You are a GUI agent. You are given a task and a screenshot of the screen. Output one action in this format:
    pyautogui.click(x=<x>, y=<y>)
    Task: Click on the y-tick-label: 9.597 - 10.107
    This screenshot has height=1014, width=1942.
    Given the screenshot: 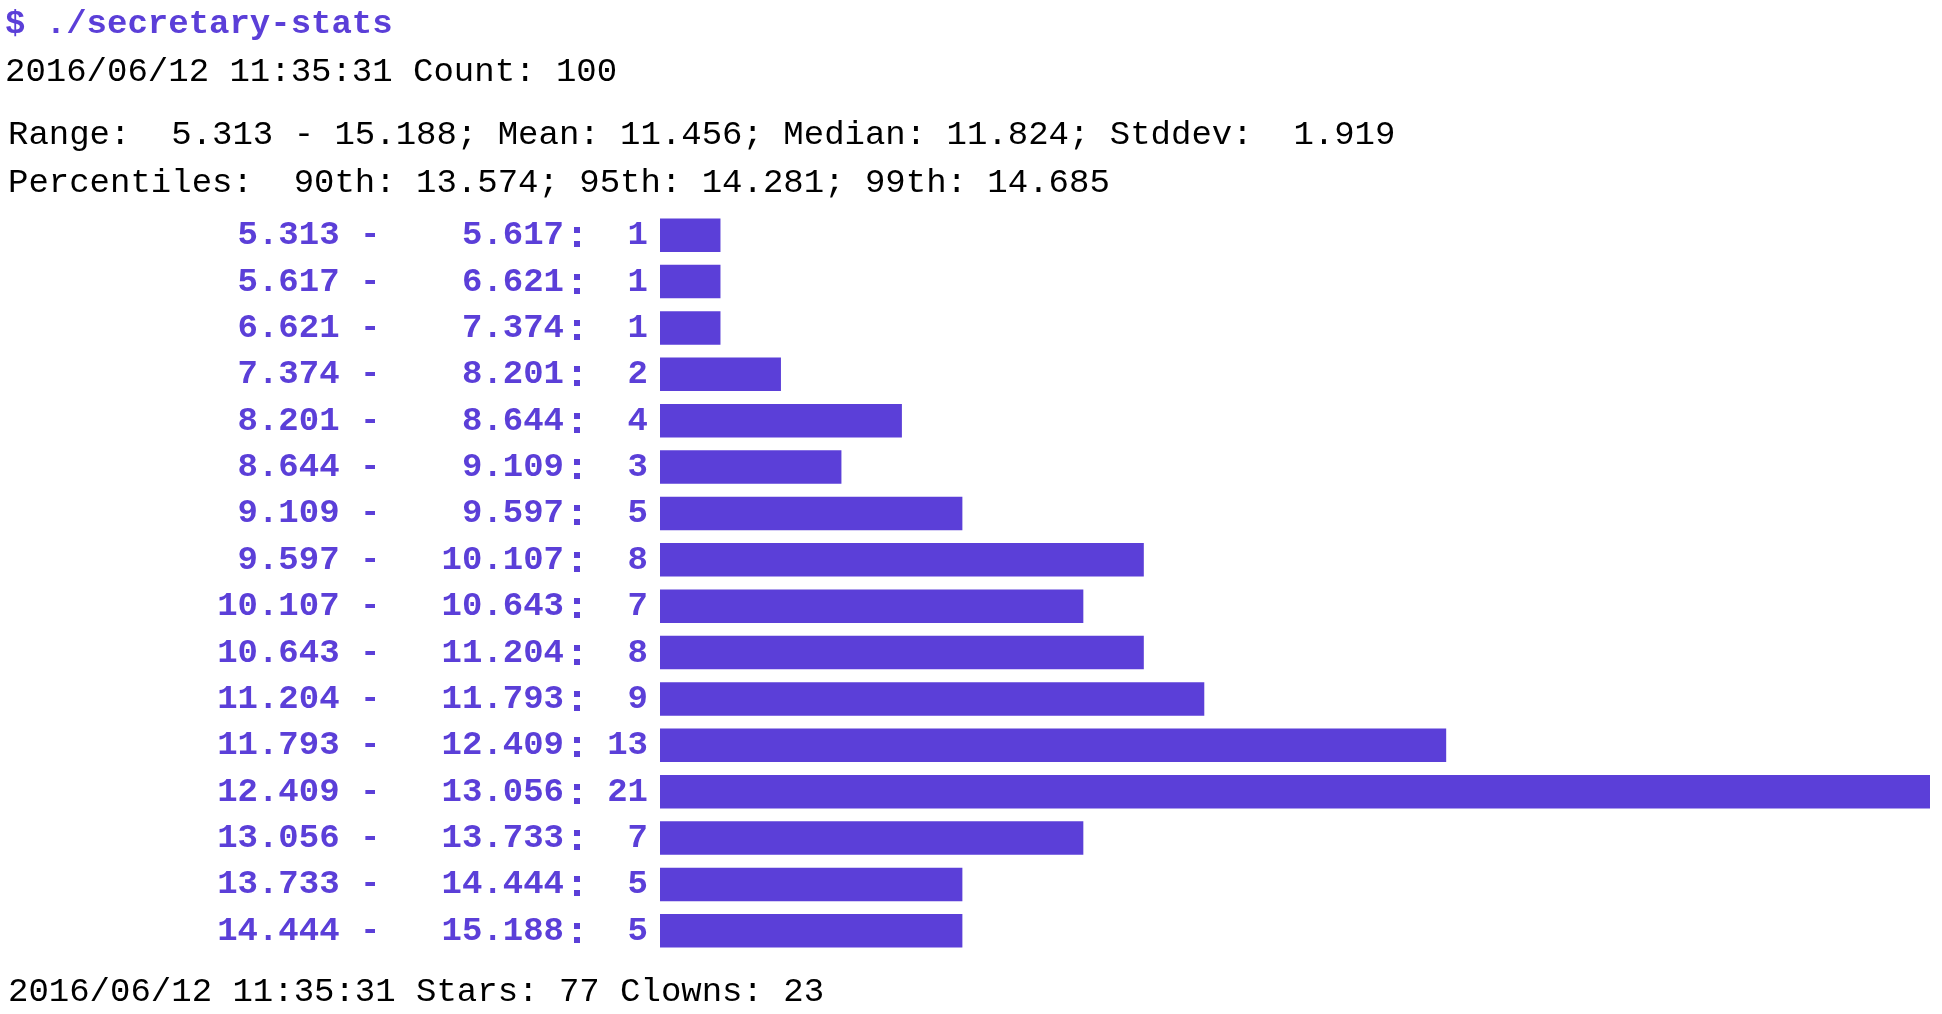 What is the action you would take?
    pyautogui.click(x=400, y=559)
    